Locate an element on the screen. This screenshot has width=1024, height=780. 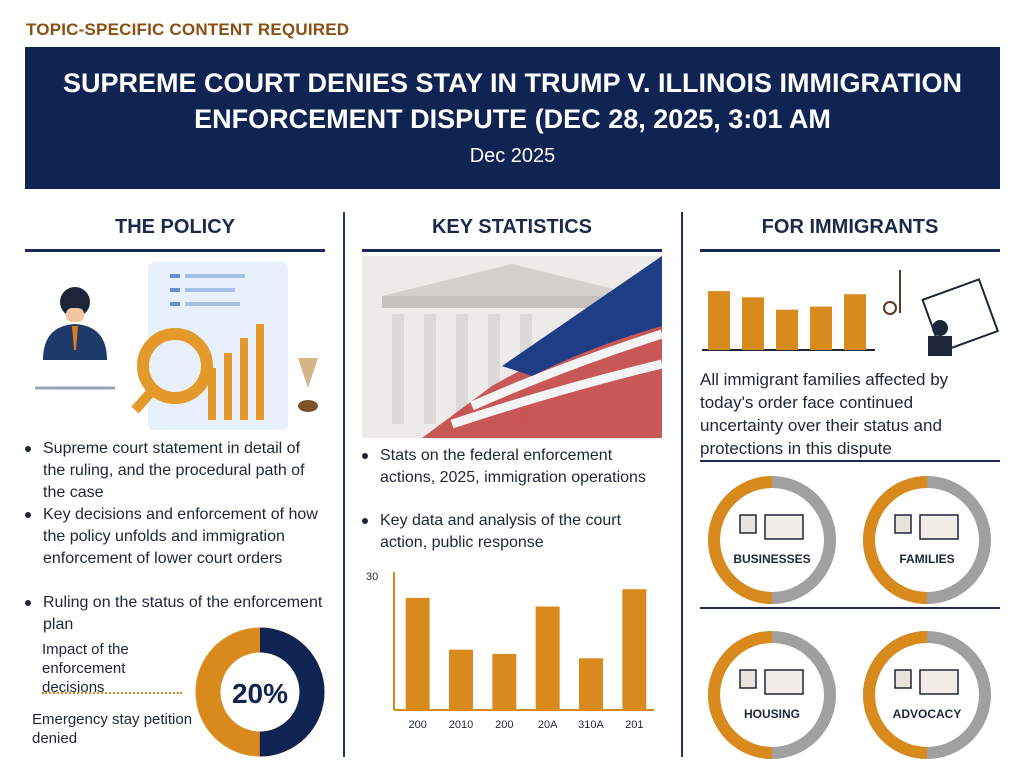
scales-of-justice-icon is located at coordinates (892, 292).